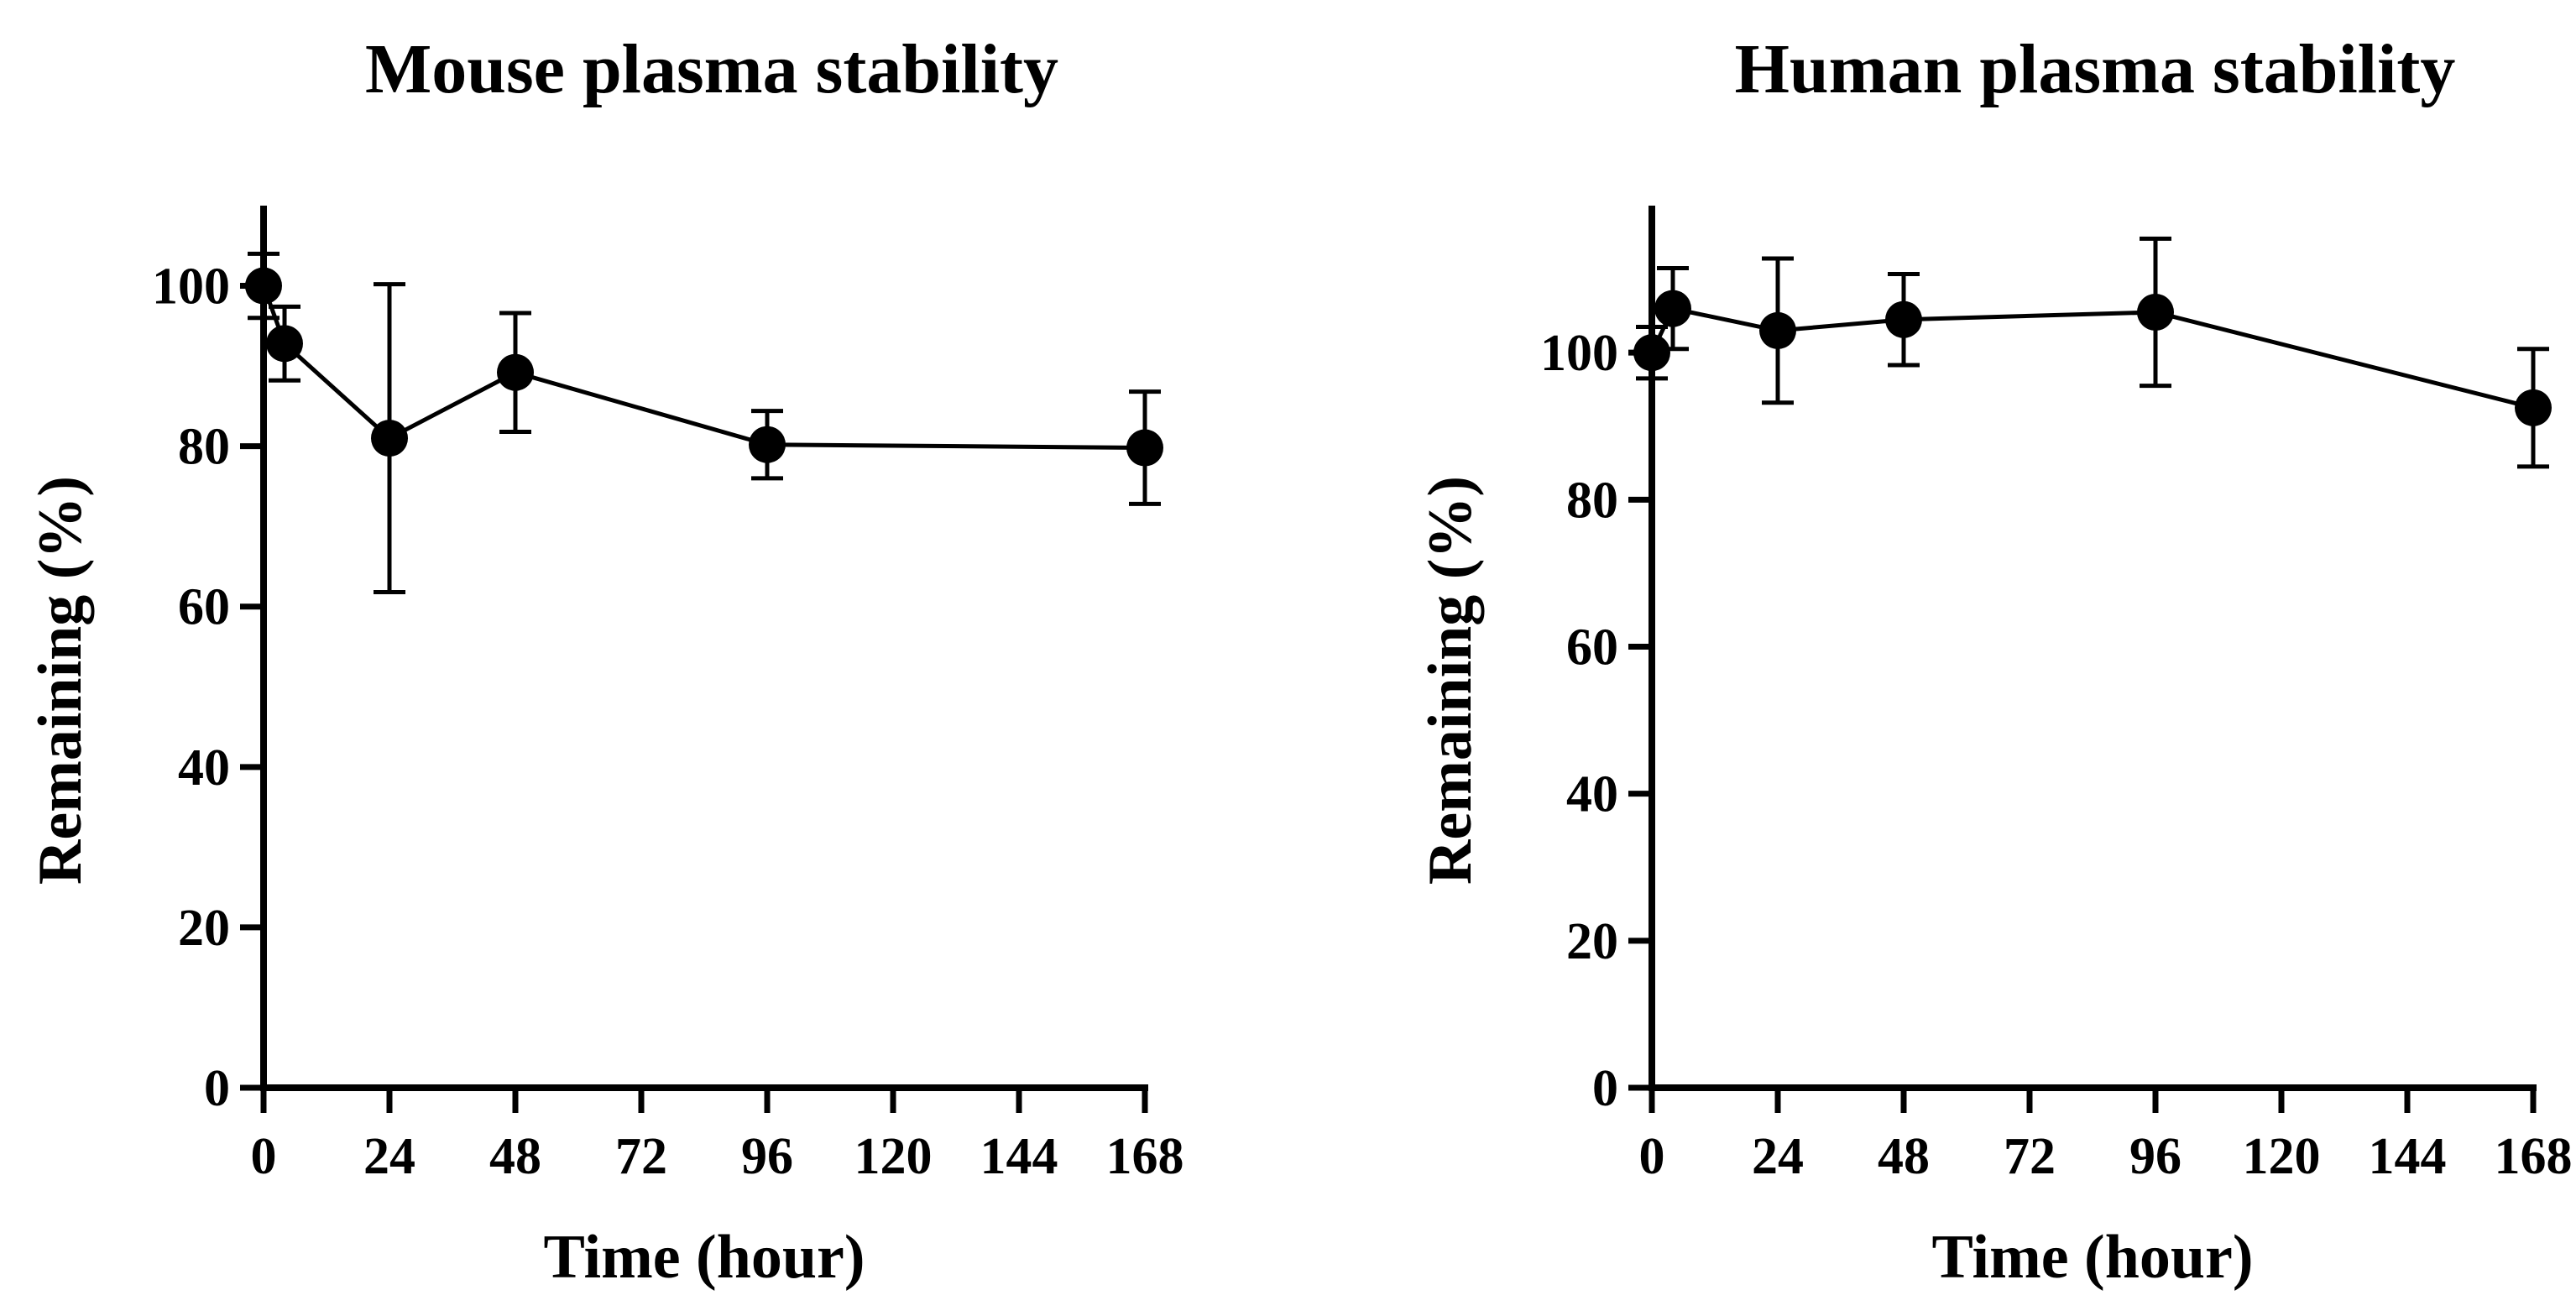 This screenshot has height=1311, width=2576. Describe the element at coordinates (2095, 69) in the screenshot. I see `chart-title: Human plasma stability` at that location.